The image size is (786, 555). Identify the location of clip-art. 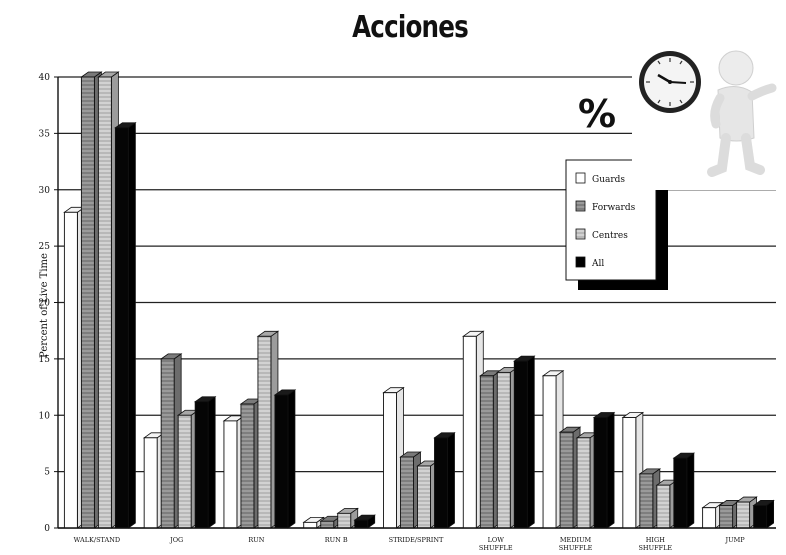
(707, 115).